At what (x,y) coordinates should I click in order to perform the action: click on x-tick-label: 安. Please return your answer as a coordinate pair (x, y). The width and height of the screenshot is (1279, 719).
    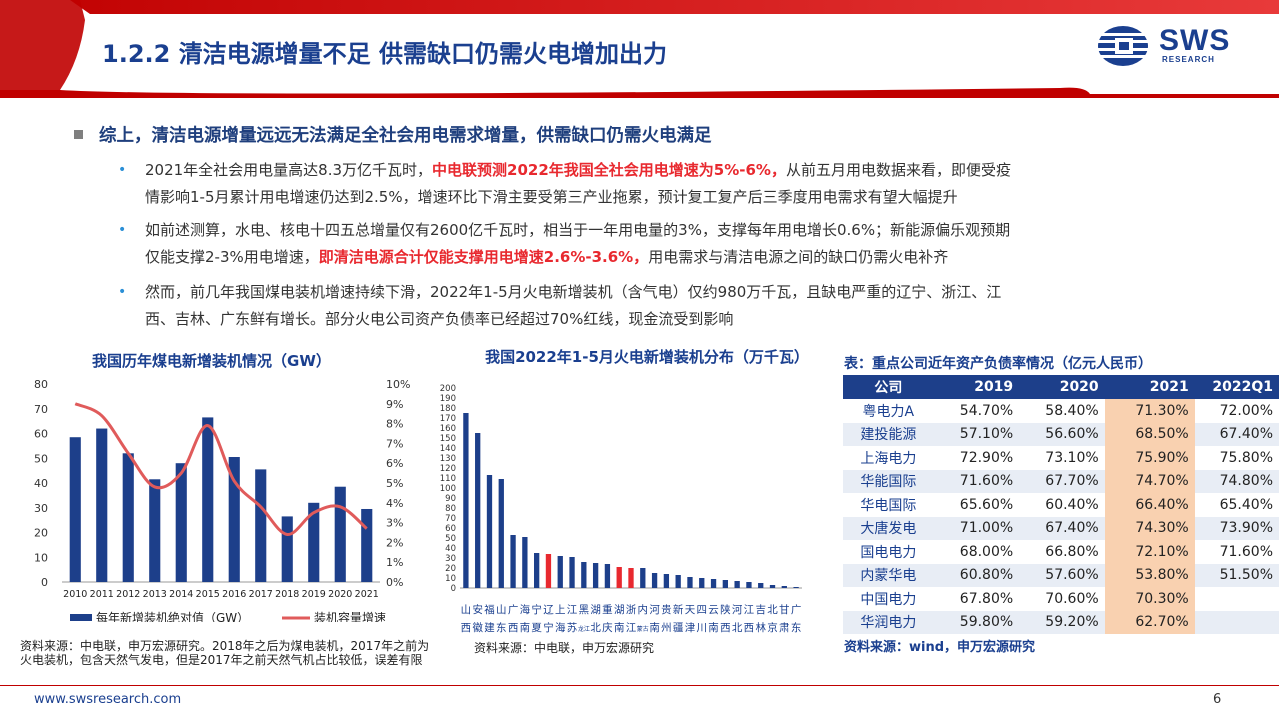
    Looking at the image, I should click on (477, 609).